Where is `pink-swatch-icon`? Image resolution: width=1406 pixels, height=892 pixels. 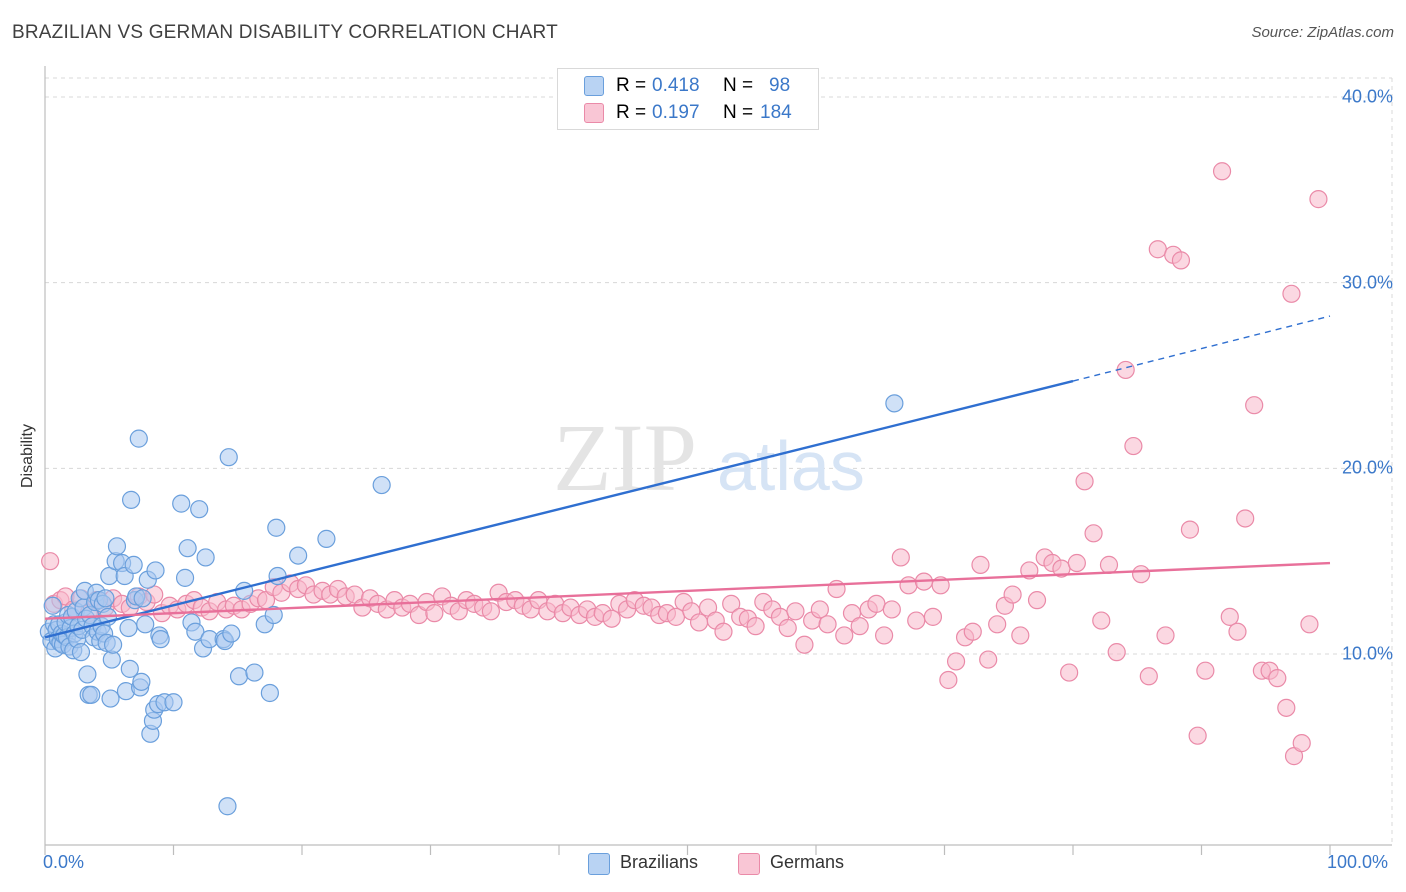 pink-swatch-icon is located at coordinates (594, 113).